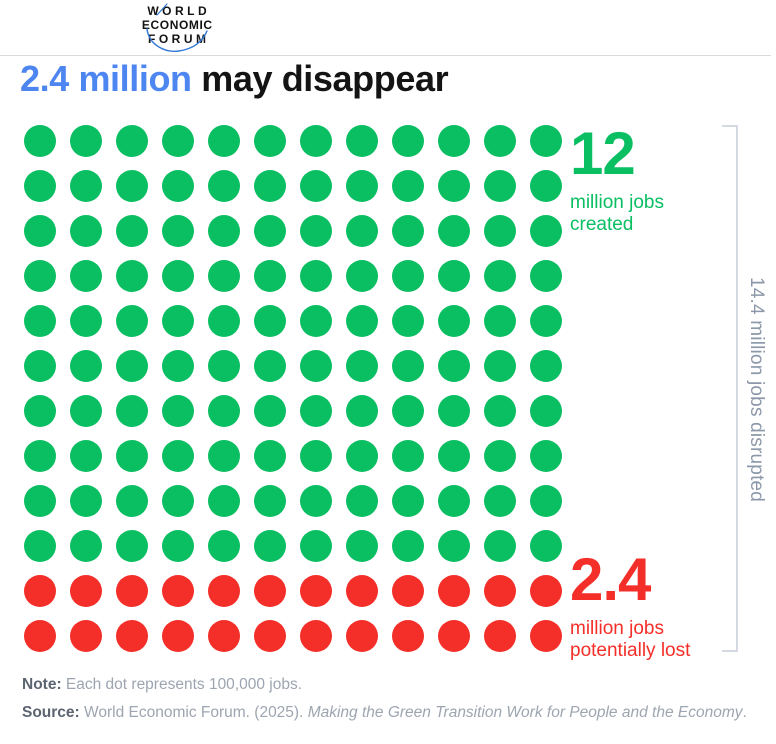 This screenshot has height=744, width=776. Describe the element at coordinates (193, 712) in the screenshot. I see `source-text: World Economic Forum. (2025).` at that location.